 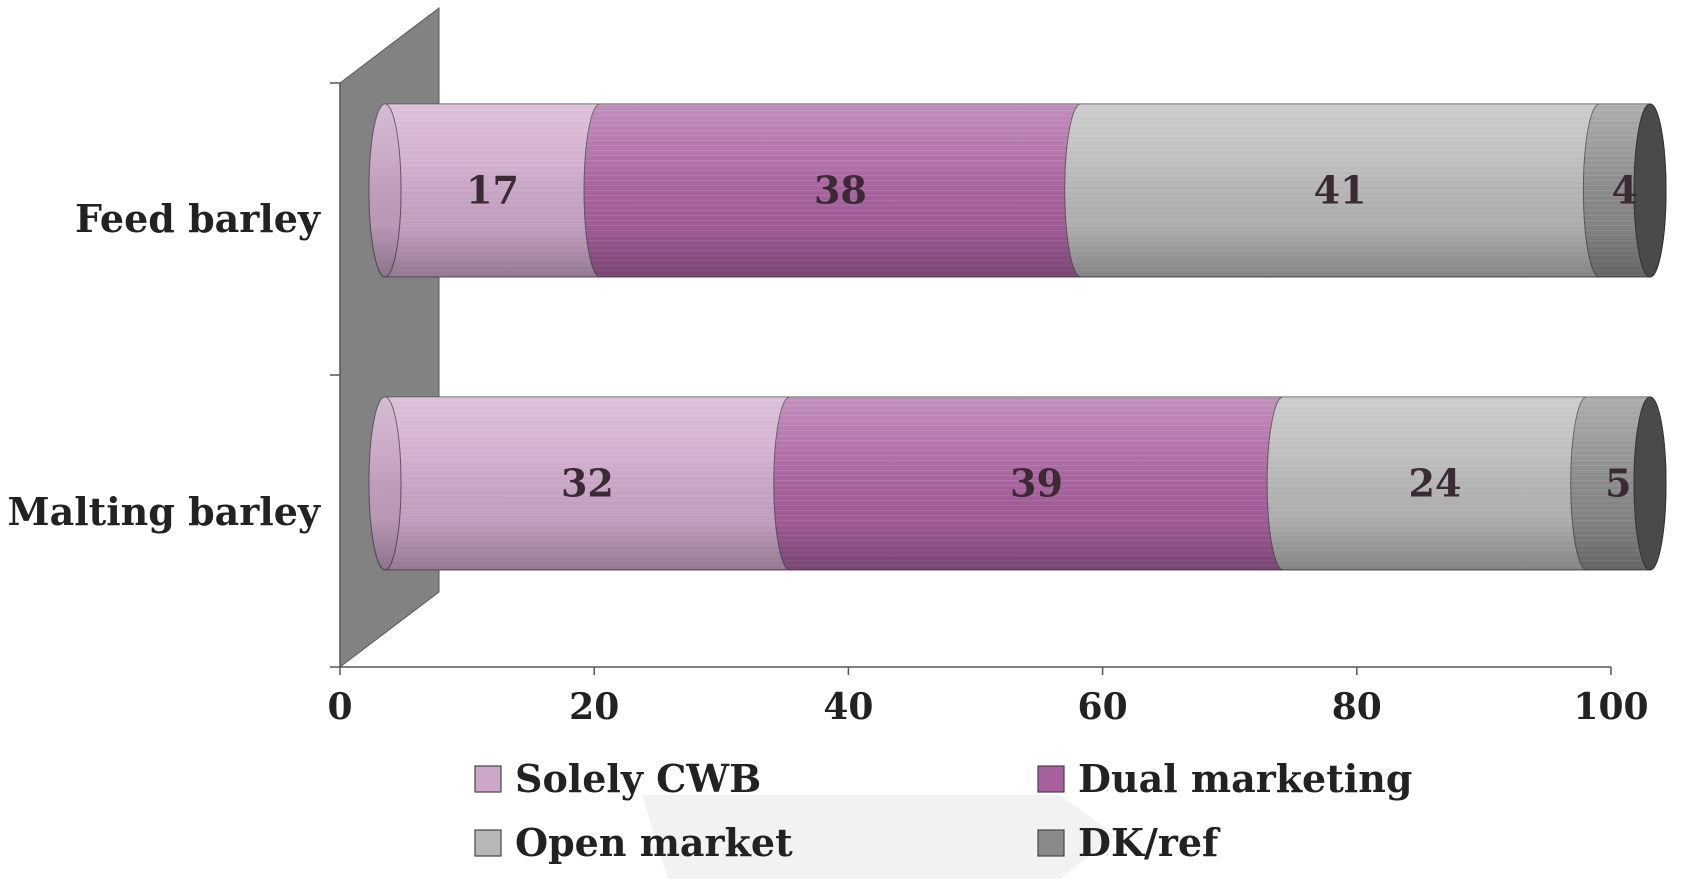 I want to click on bar-value-label: 24, so click(x=1435, y=483).